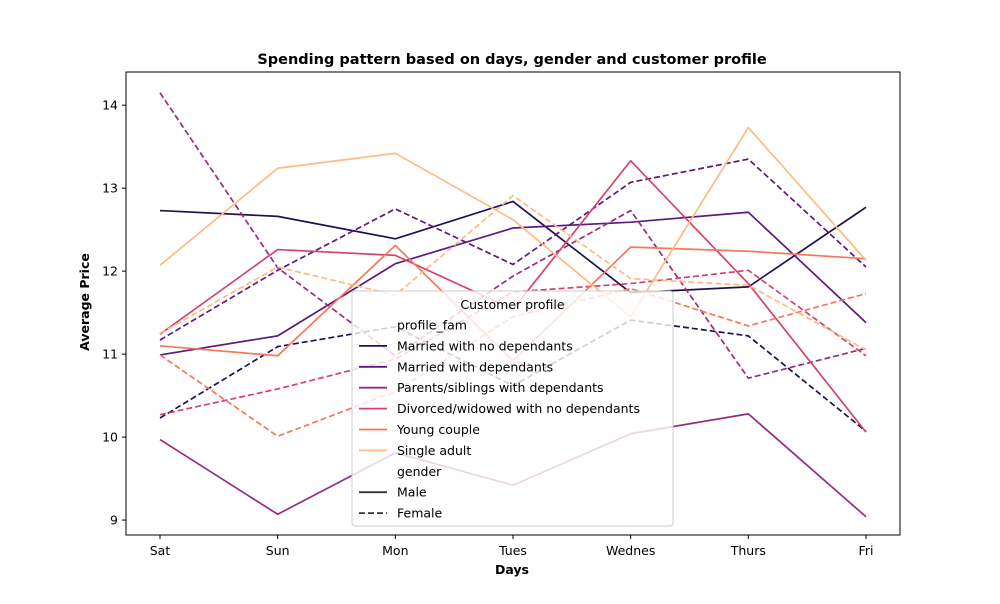 The height and width of the screenshot is (604, 1000). What do you see at coordinates (475, 366) in the screenshot?
I see `legend-entry-label: Married with dependants` at bounding box center [475, 366].